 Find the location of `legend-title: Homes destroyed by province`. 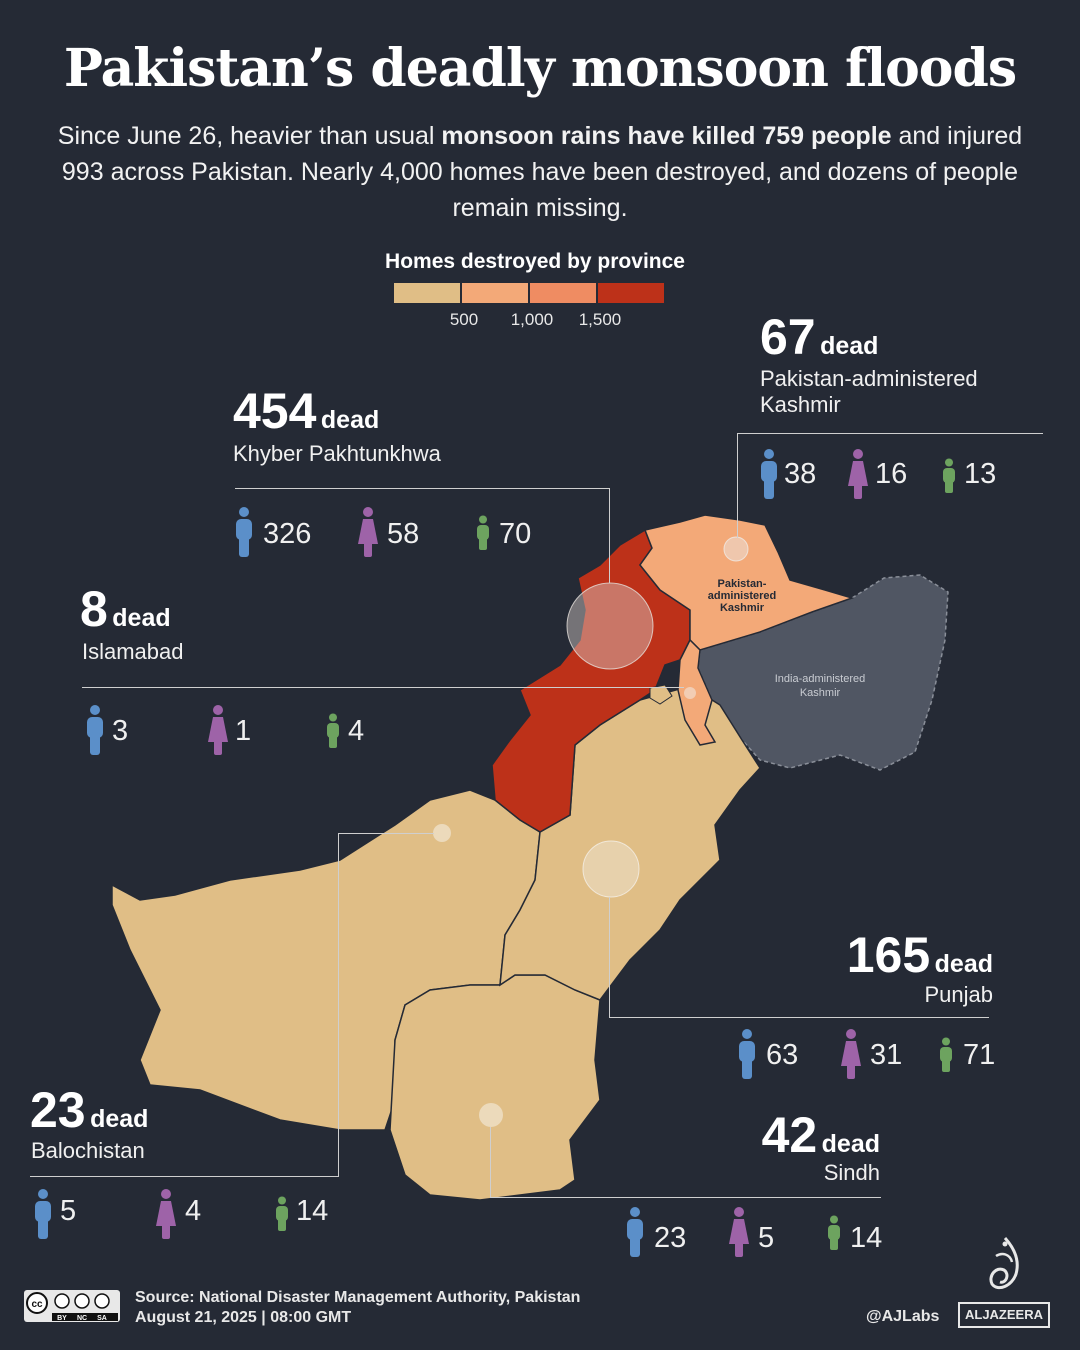

legend-title: Homes destroyed by province is located at coordinates (535, 261).